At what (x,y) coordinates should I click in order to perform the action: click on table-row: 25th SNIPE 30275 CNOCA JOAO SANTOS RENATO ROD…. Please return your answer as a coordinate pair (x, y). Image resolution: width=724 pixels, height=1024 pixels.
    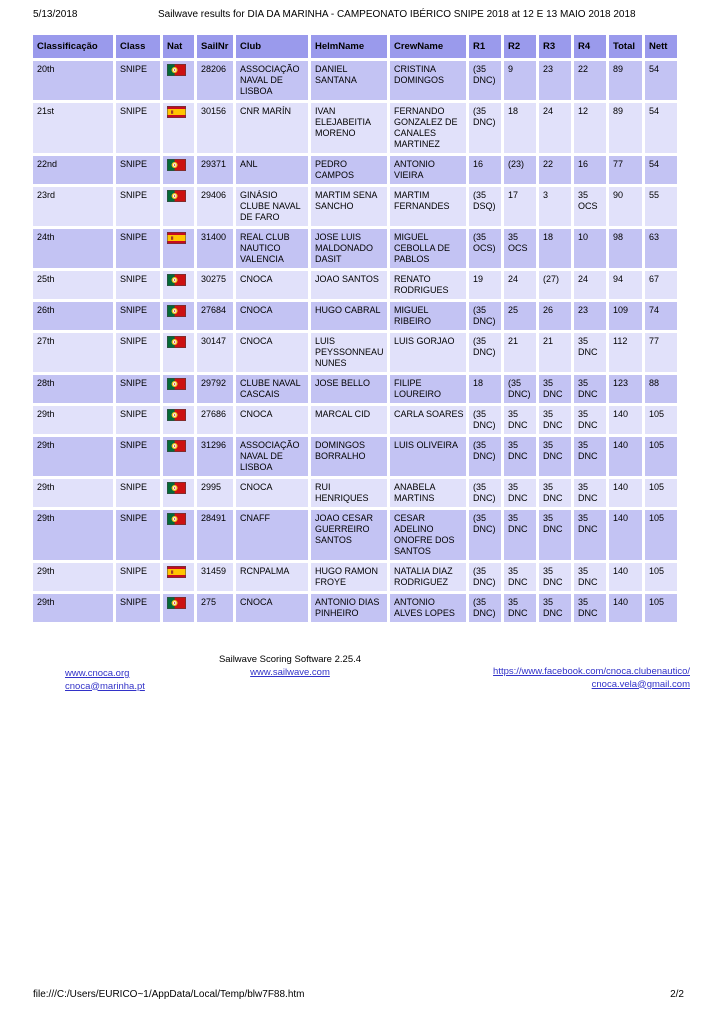
    Looking at the image, I should click on (355, 285).